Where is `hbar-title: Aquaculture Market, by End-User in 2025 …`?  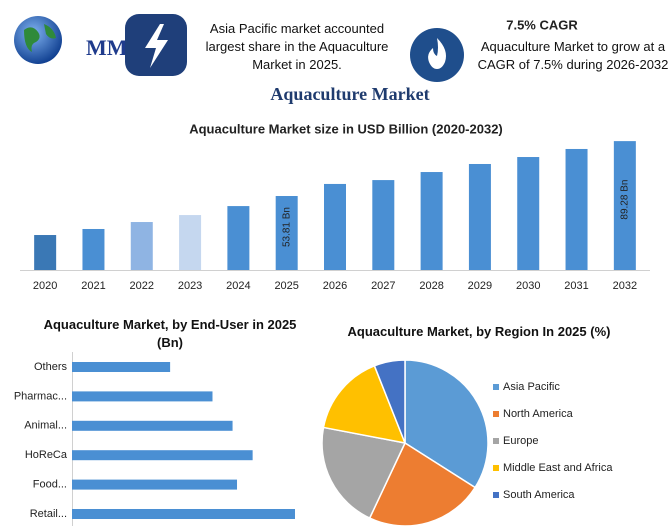
hbar-title: Aquaculture Market, by End-User in 2025 … is located at coordinates (170, 333).